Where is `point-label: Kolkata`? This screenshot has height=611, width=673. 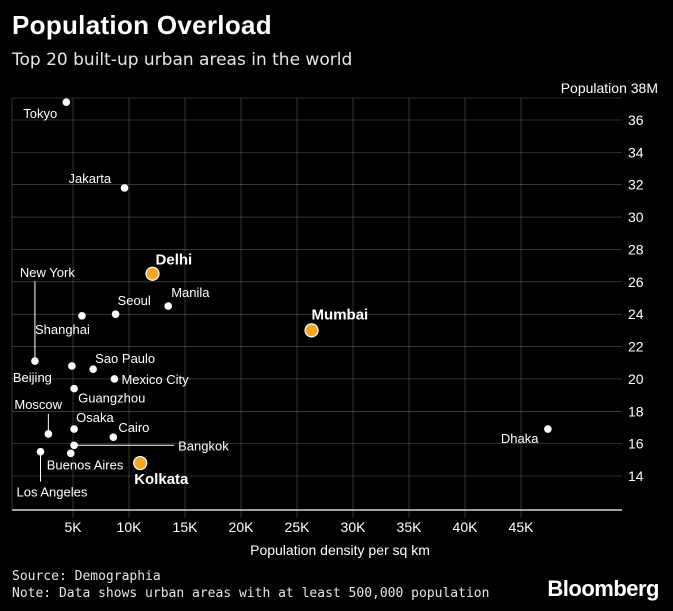 point-label: Kolkata is located at coordinates (161, 479).